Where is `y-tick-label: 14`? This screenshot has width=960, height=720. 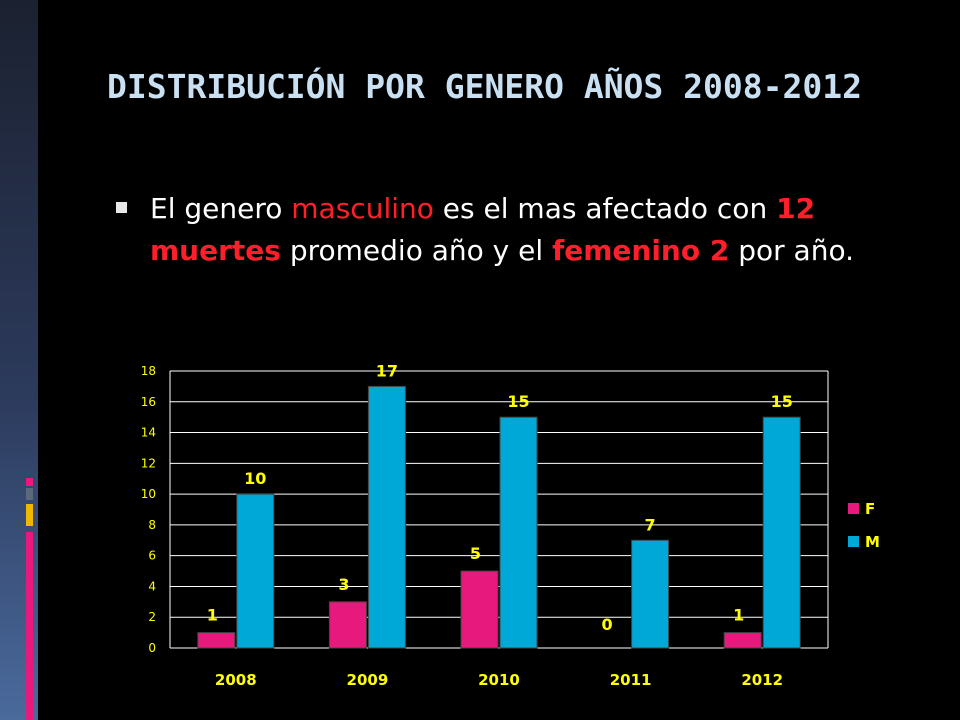
y-tick-label: 14 is located at coordinates (148, 433).